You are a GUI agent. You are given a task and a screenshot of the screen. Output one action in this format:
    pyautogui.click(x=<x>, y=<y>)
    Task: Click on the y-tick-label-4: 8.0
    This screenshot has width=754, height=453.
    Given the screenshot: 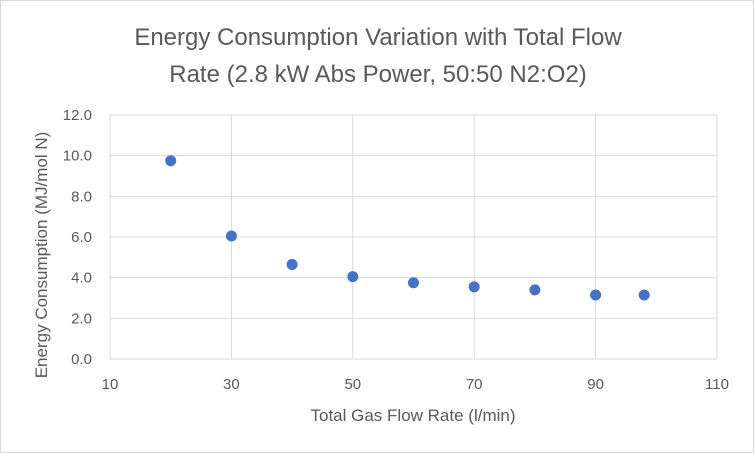 What is the action you would take?
    pyautogui.click(x=81, y=196)
    